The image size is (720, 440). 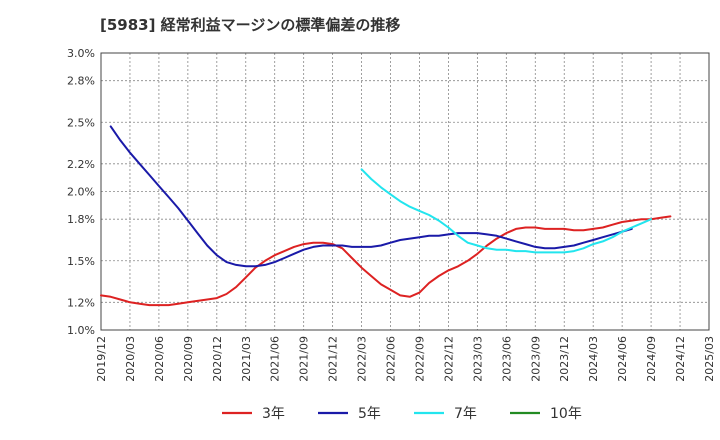 What do you see at coordinates (81, 330) in the screenshot?
I see `y-tick-label: 1.0%` at bounding box center [81, 330].